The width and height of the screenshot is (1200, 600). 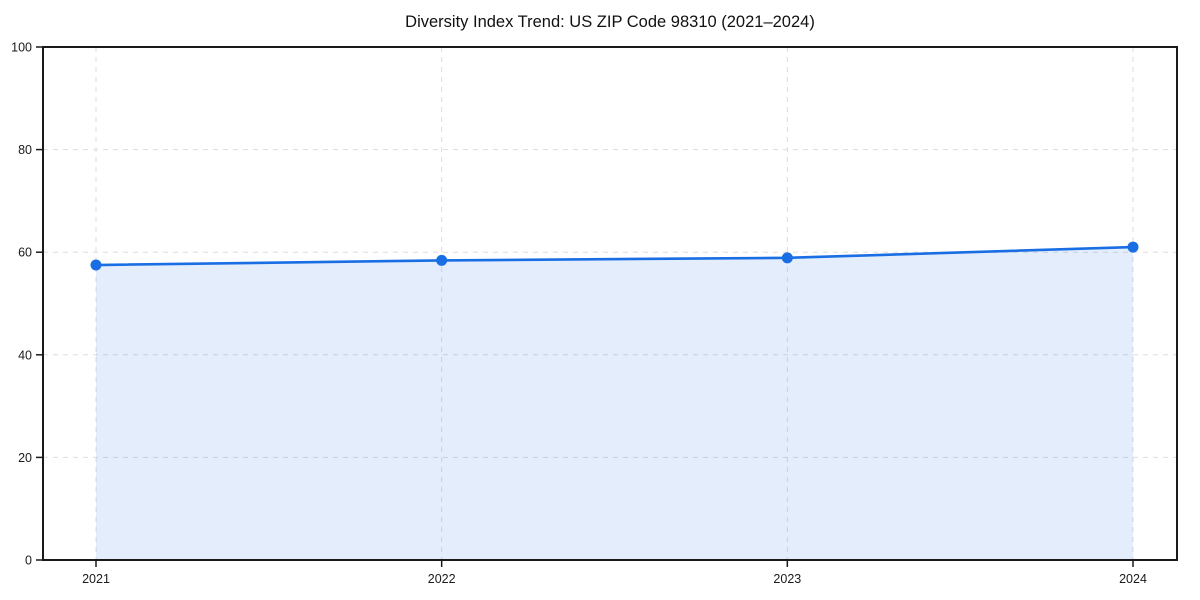 I want to click on y-tick-label: 40, so click(x=25, y=355).